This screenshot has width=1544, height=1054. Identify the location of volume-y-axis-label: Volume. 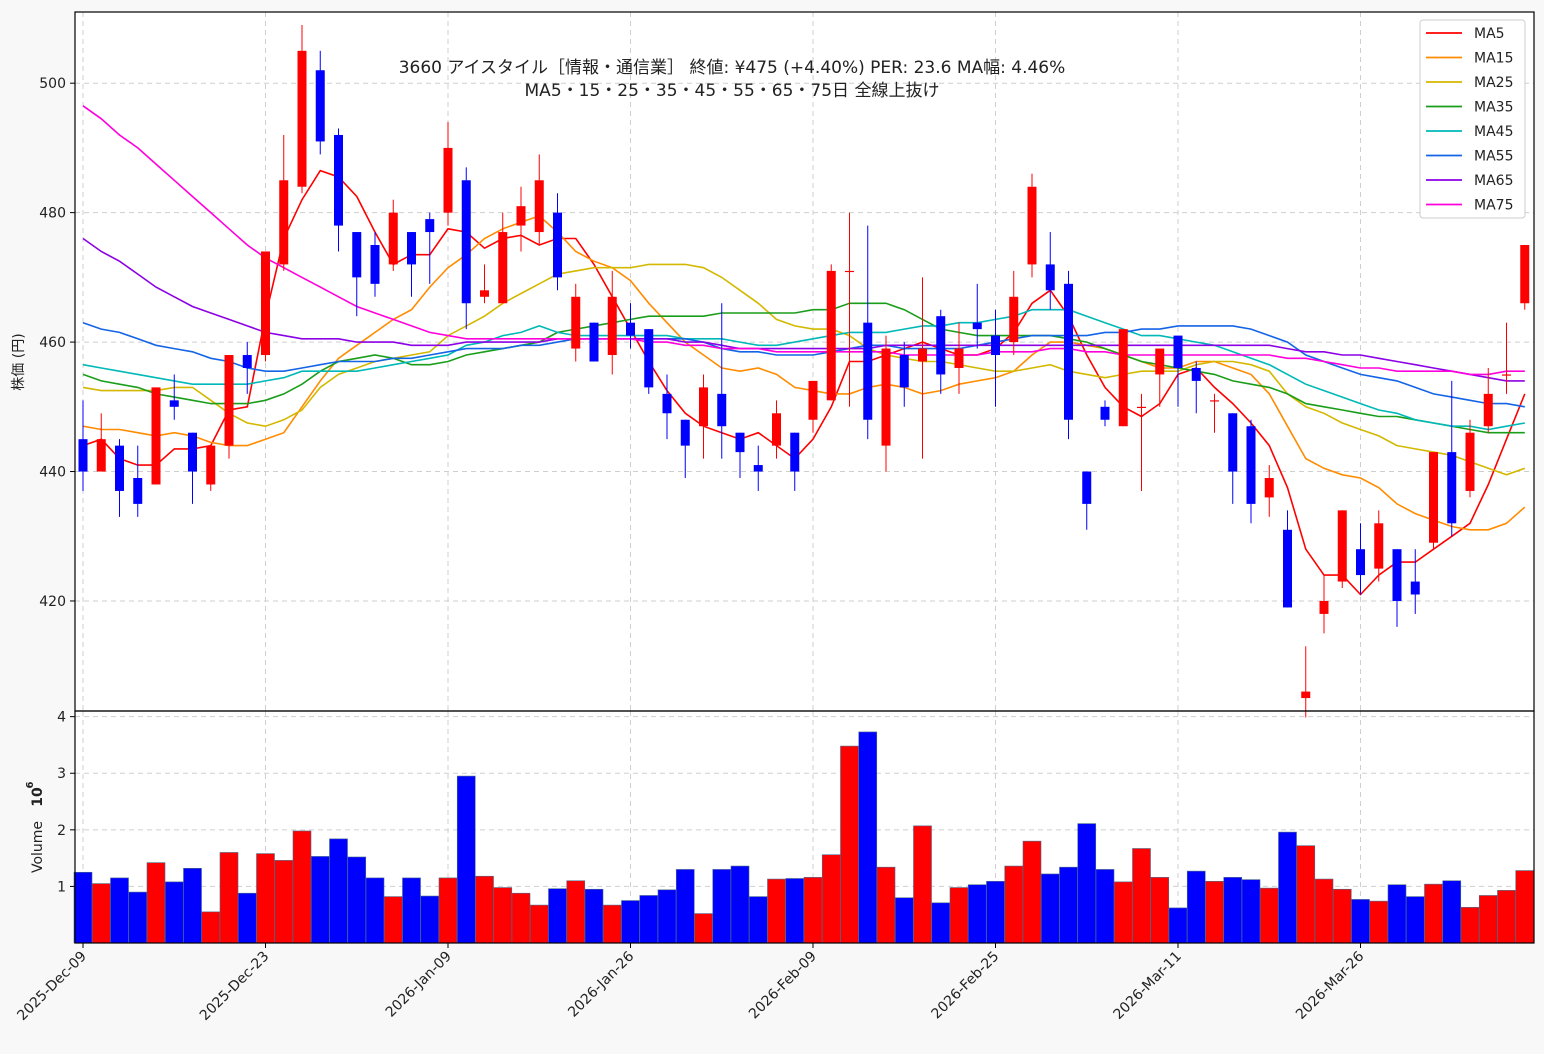
(38, 847).